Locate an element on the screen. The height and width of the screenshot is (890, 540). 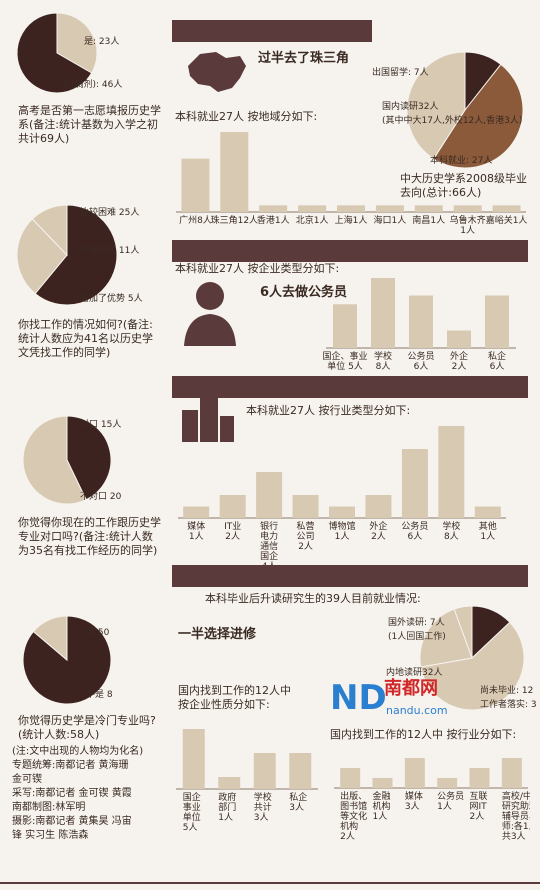
s4-subtitle: 本科毕业后升读研究生的39人目前就业情况: is located at coordinates (313, 598).